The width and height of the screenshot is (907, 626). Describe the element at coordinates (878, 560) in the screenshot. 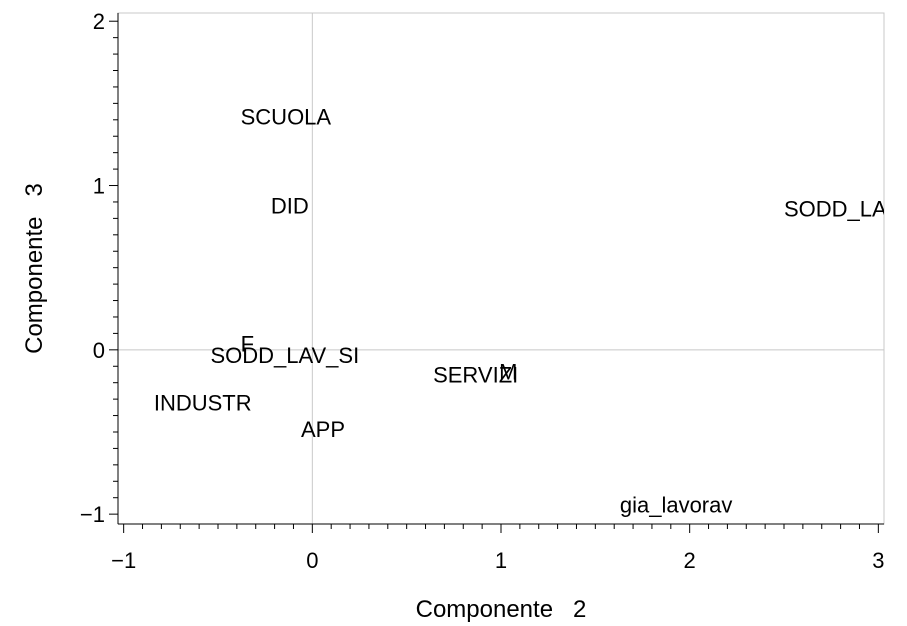

I see `x-tick-label: 3` at that location.